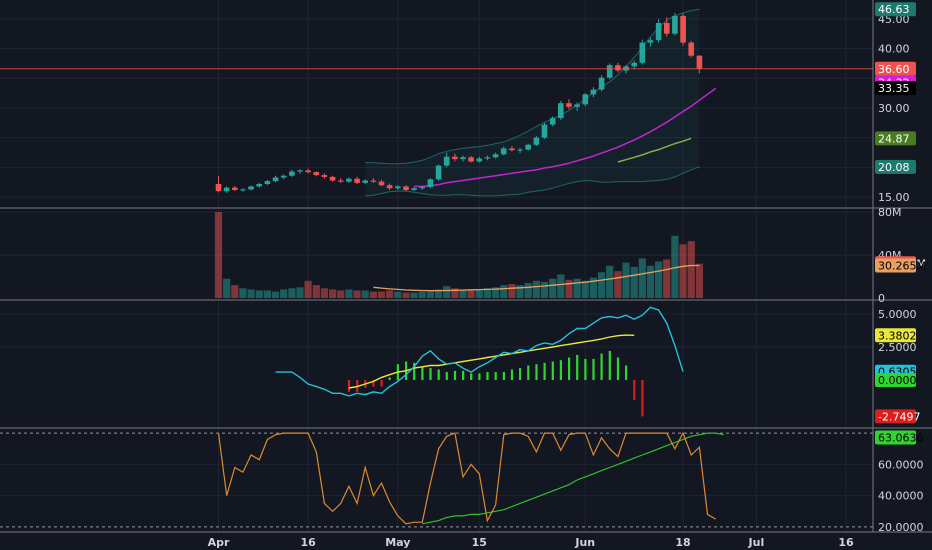  Describe the element at coordinates (654, 150) in the screenshot. I see `moving-average-slow-line` at that location.